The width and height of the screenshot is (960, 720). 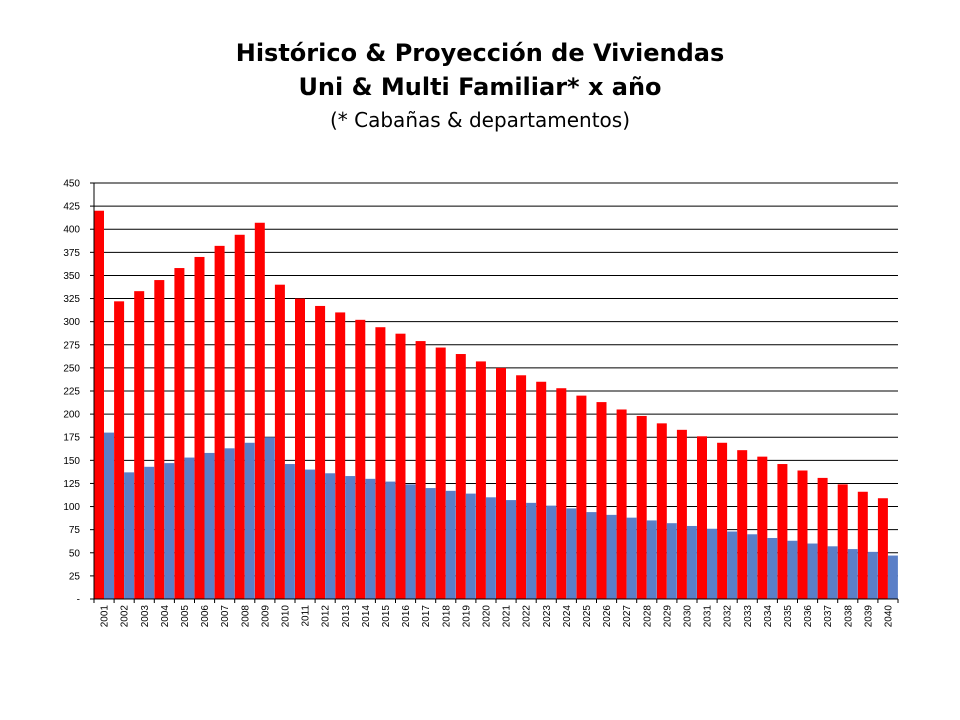 I want to click on x-tick-label: 2028, so click(x=647, y=616).